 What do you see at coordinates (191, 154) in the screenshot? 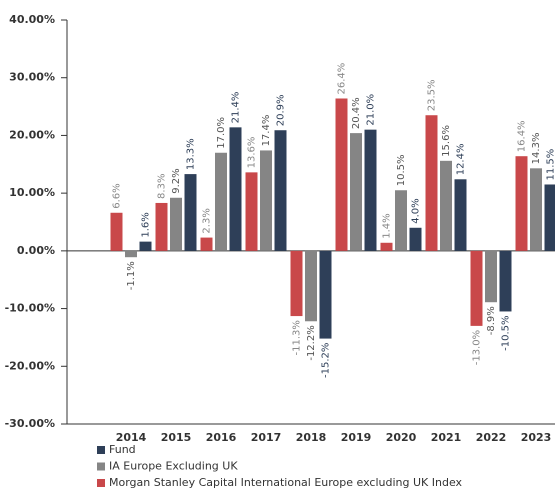
I see `value-label: 13.3%` at bounding box center [191, 154].